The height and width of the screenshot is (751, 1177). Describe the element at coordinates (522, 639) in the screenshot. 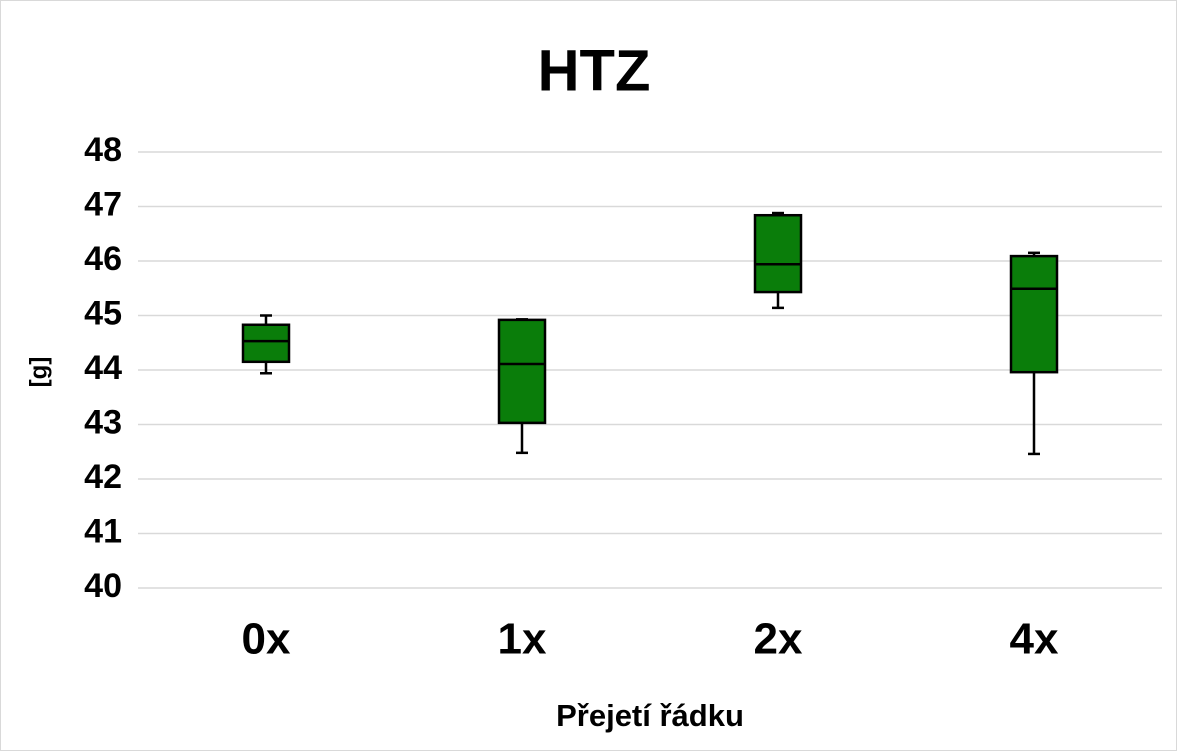

I see `x-tick-label: 1x` at that location.